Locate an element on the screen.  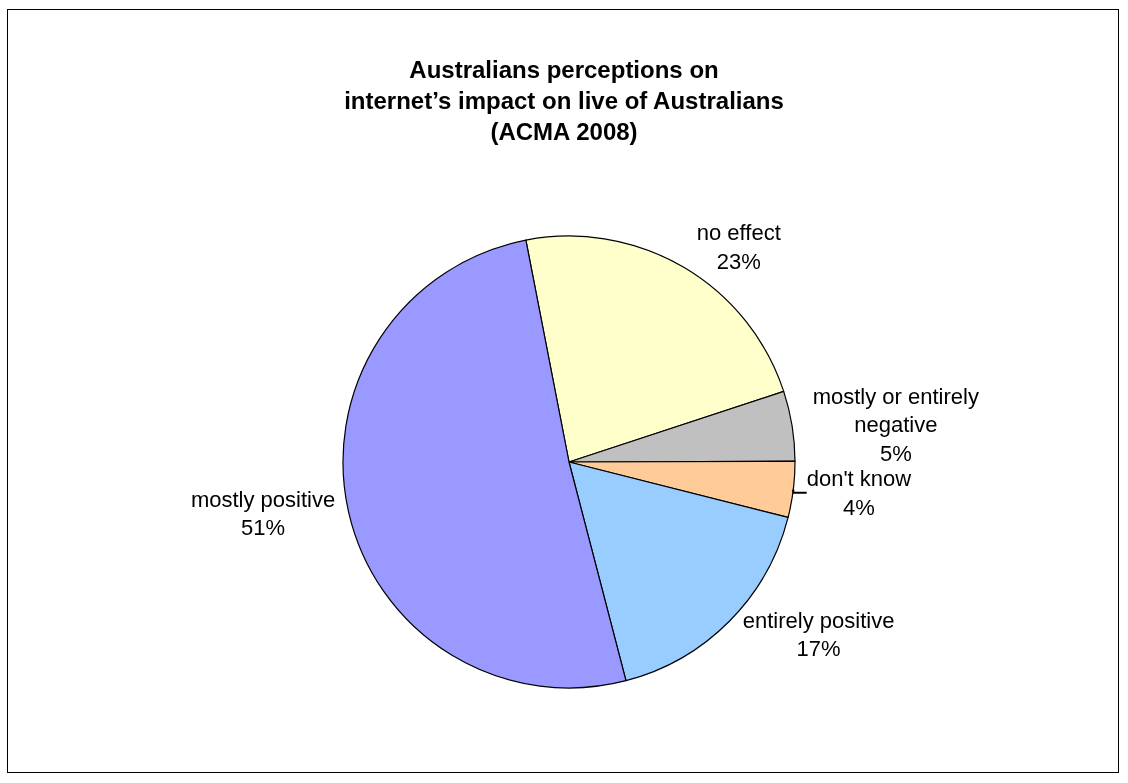
slice-label: no effect is located at coordinates (738, 233).